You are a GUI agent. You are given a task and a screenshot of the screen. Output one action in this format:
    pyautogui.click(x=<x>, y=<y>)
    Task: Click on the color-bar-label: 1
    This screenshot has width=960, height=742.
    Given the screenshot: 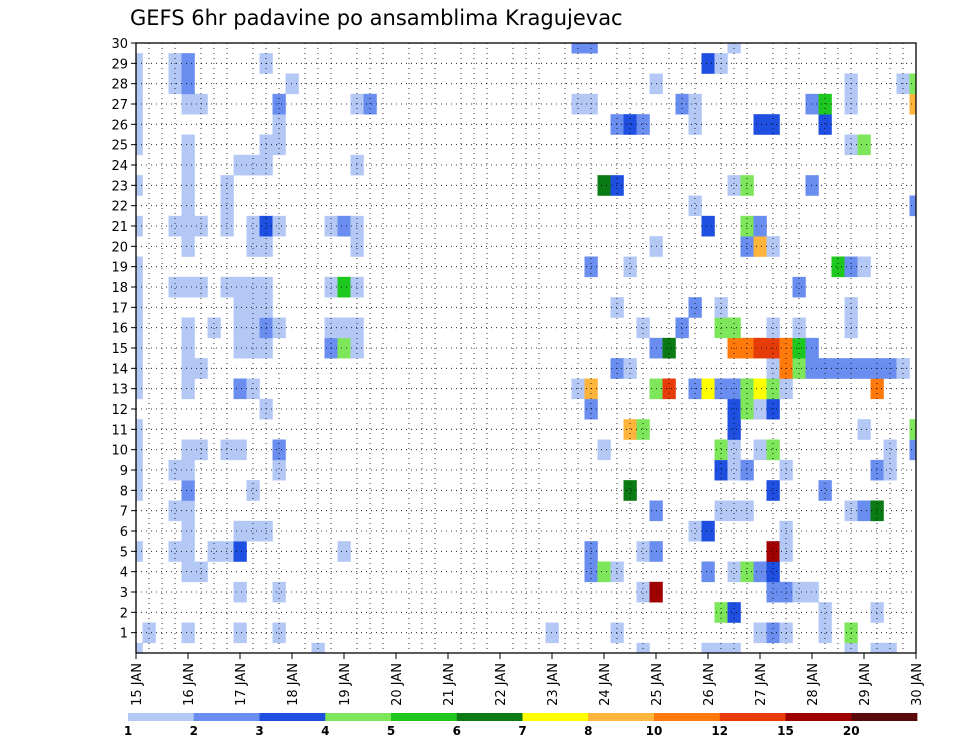 What is the action you would take?
    pyautogui.click(x=128, y=731)
    